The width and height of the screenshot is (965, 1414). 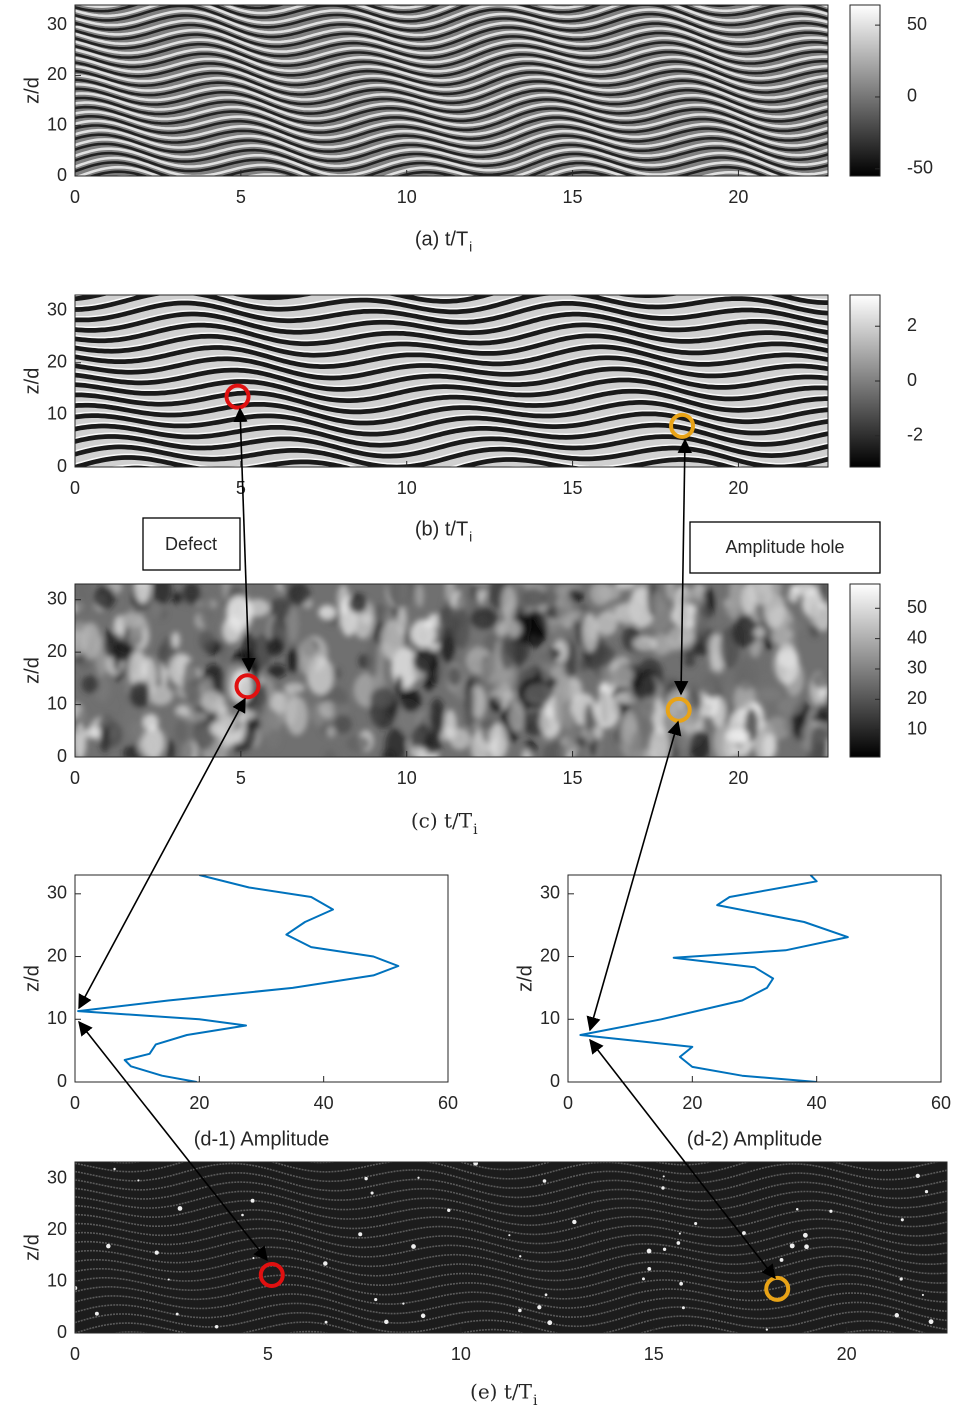 What do you see at coordinates (268, 1354) in the screenshot?
I see `x-tick-label: 5` at bounding box center [268, 1354].